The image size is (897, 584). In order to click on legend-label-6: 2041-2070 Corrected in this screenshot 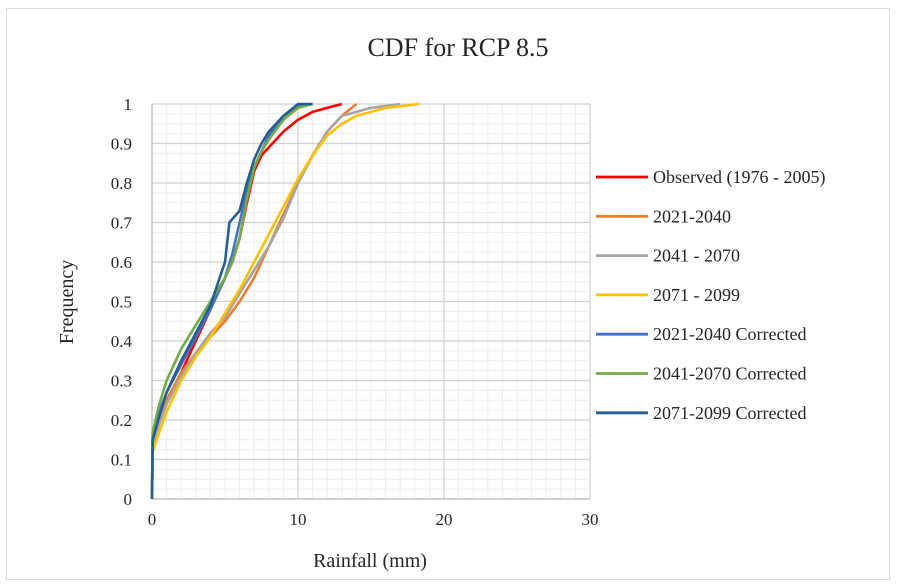, I will do `click(729, 374)`.